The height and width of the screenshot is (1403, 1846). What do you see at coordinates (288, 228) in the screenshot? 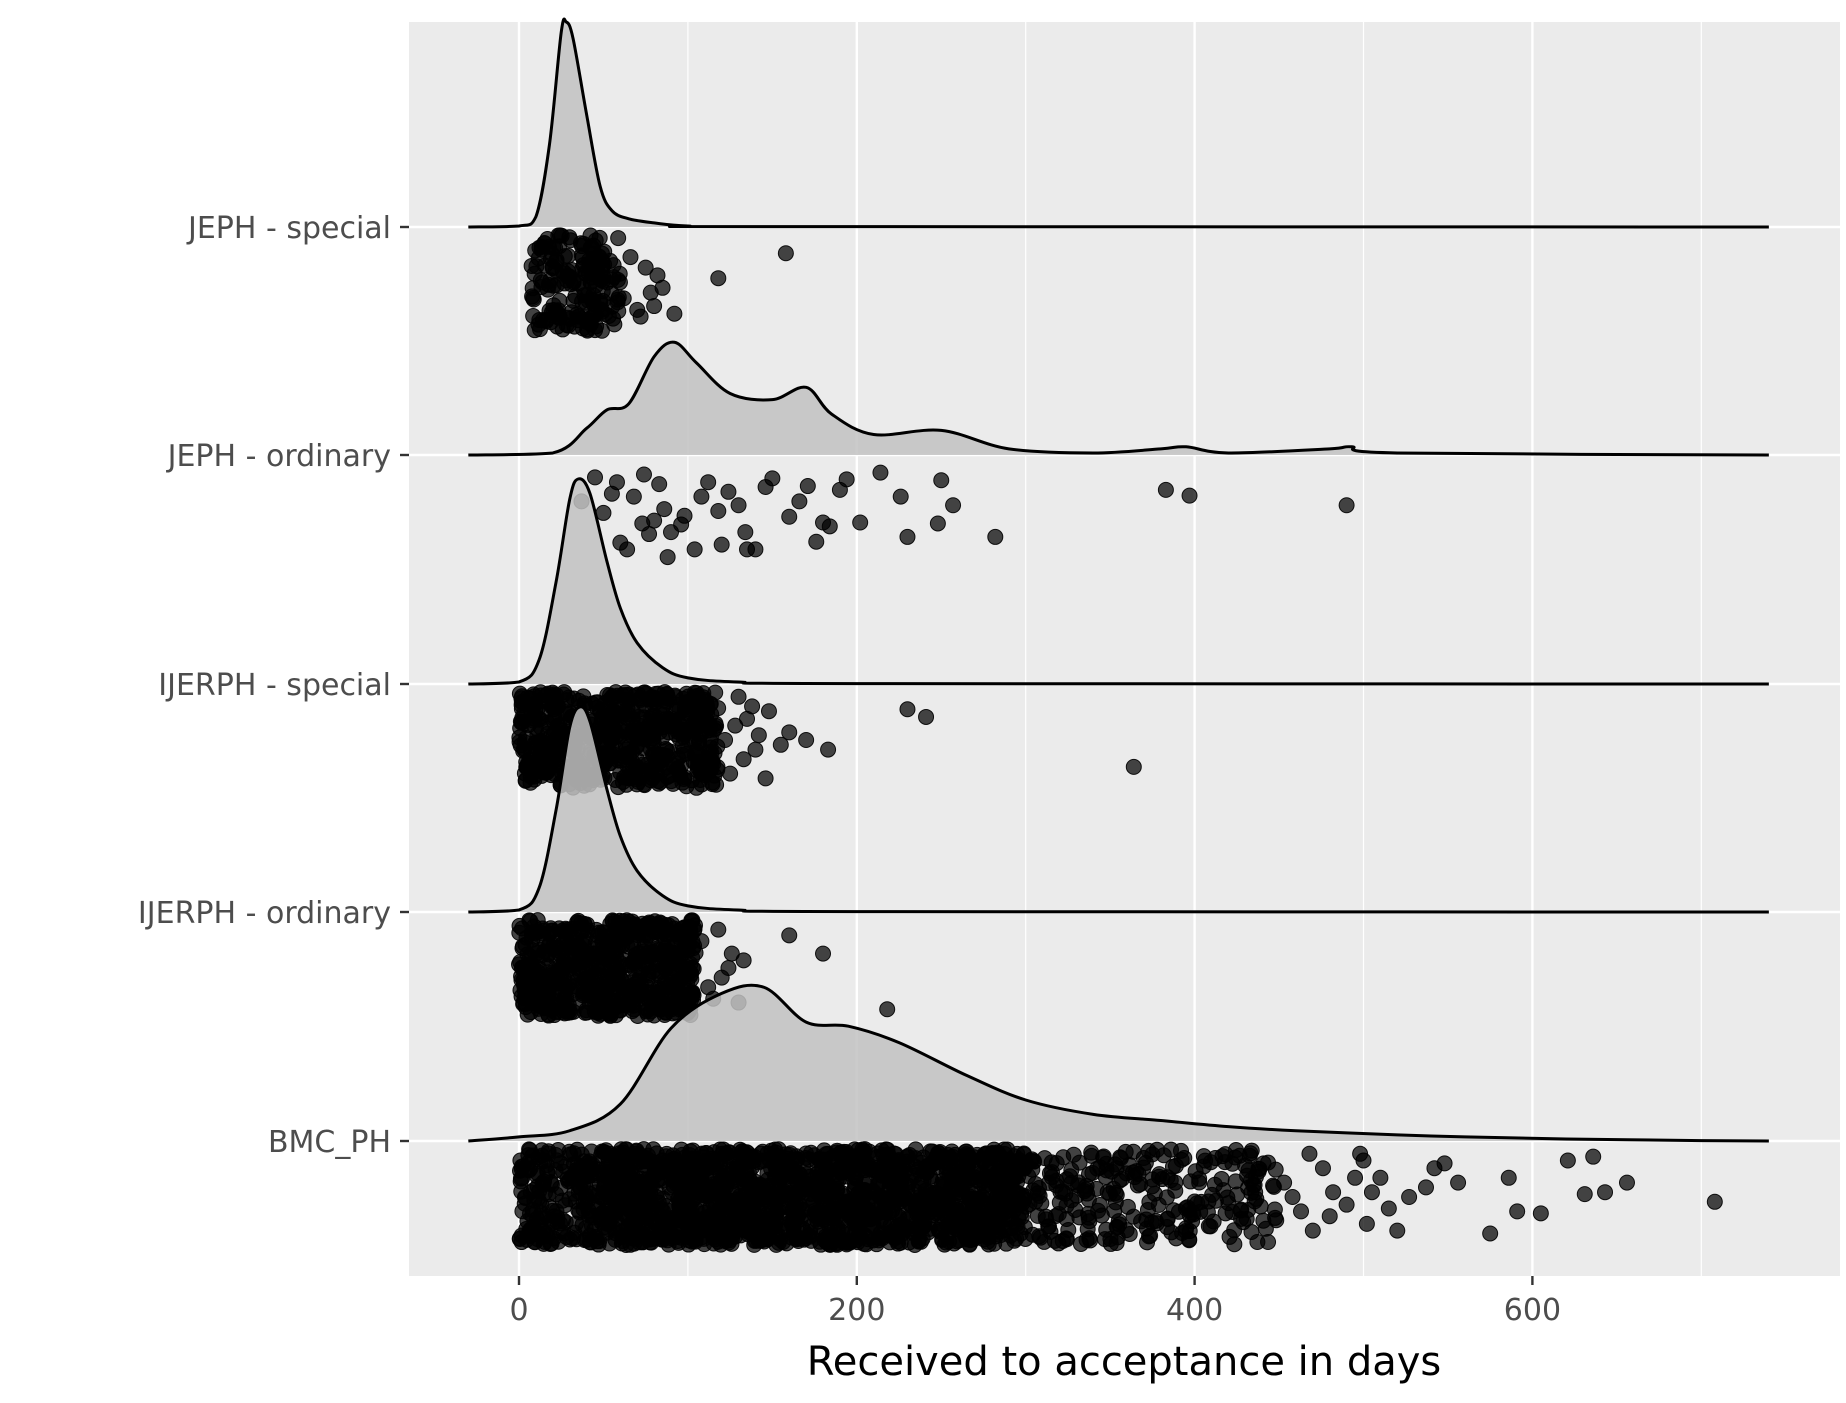
I see `y-tick-label: JEPH - special` at bounding box center [288, 228].